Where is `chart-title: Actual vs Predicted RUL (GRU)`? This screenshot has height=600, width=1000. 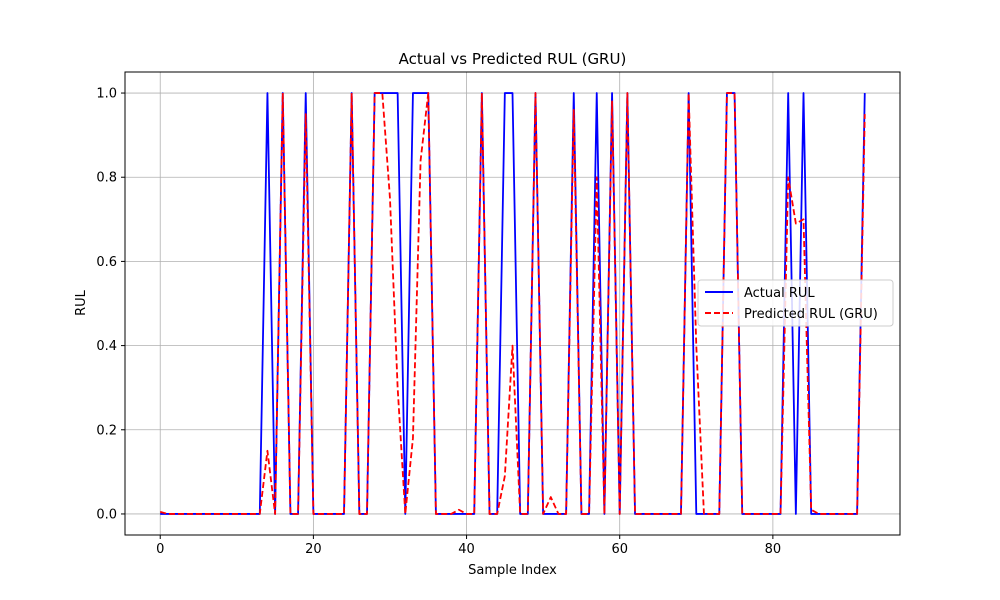 chart-title: Actual vs Predicted RUL (GRU) is located at coordinates (513, 59).